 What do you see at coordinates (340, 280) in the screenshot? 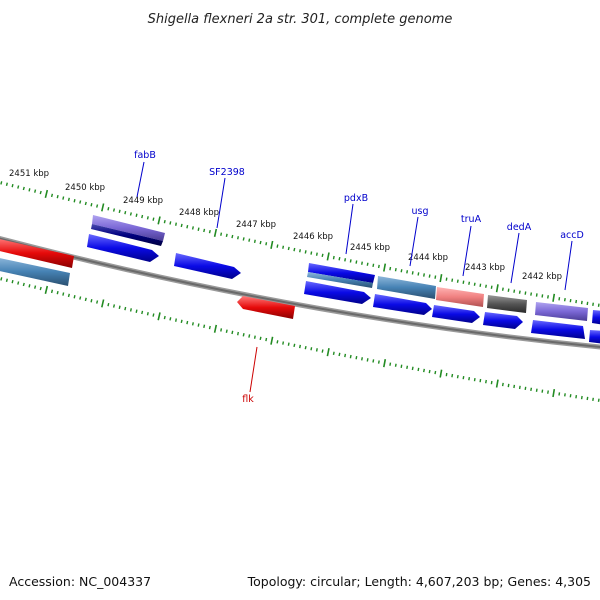
I see `gene-pdxB-track-steel` at bounding box center [340, 280].